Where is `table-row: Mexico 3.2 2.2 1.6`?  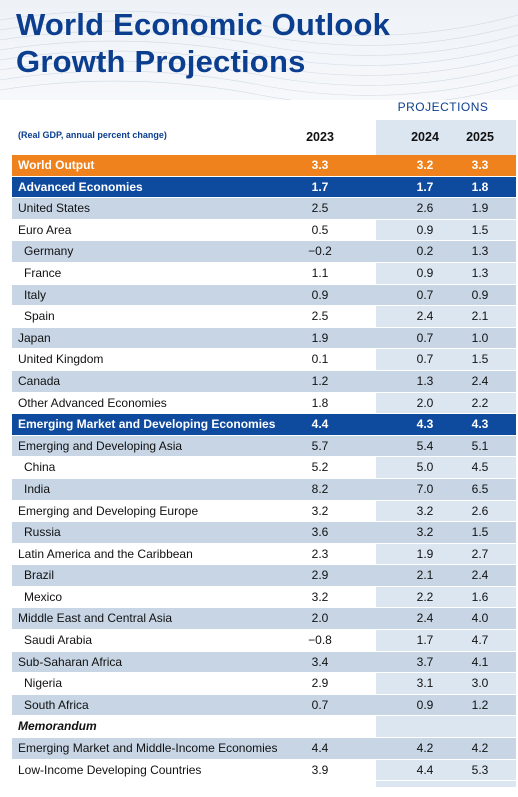
table-row: Mexico 3.2 2.2 1.6 is located at coordinates (264, 598).